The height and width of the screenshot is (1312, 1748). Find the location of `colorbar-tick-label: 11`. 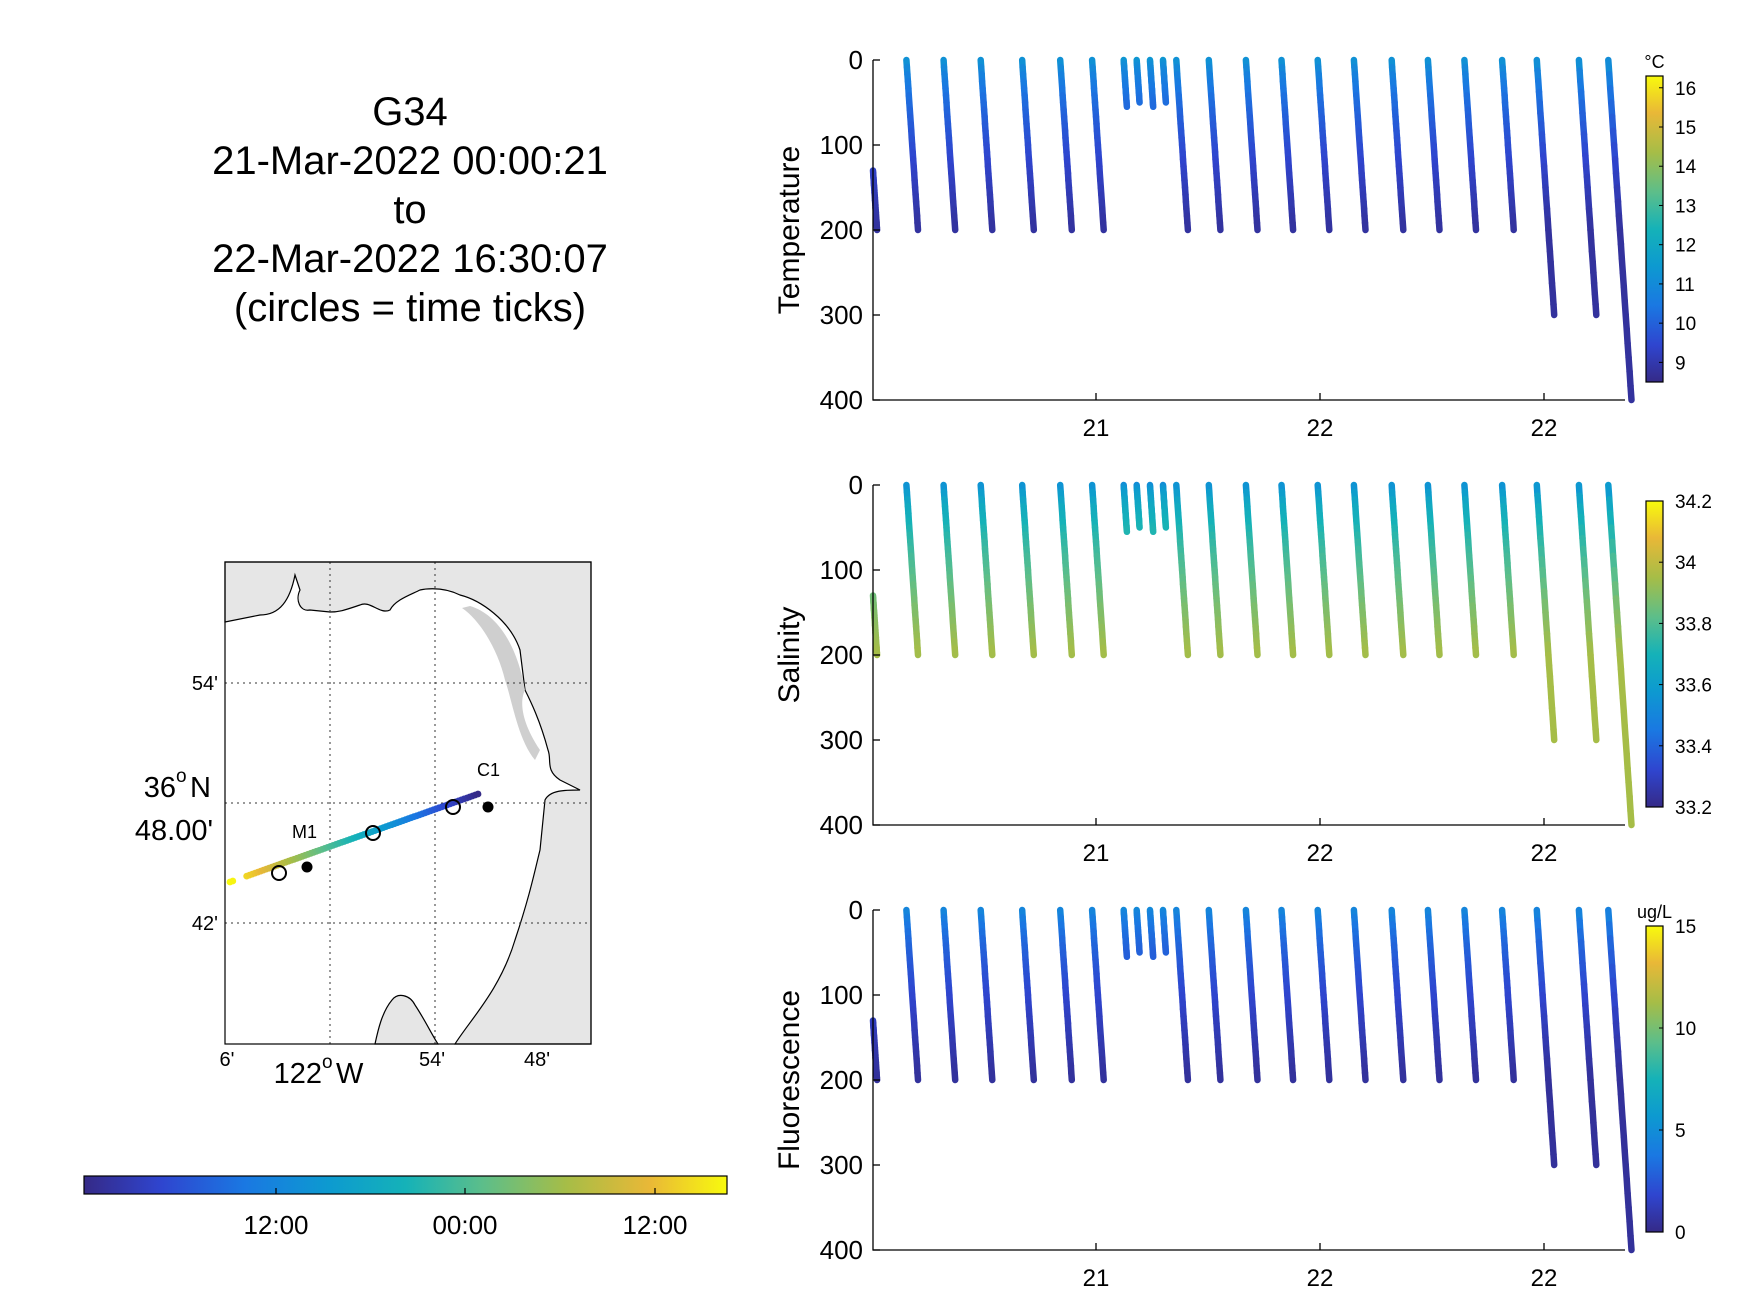

colorbar-tick-label: 11 is located at coordinates (1685, 285).